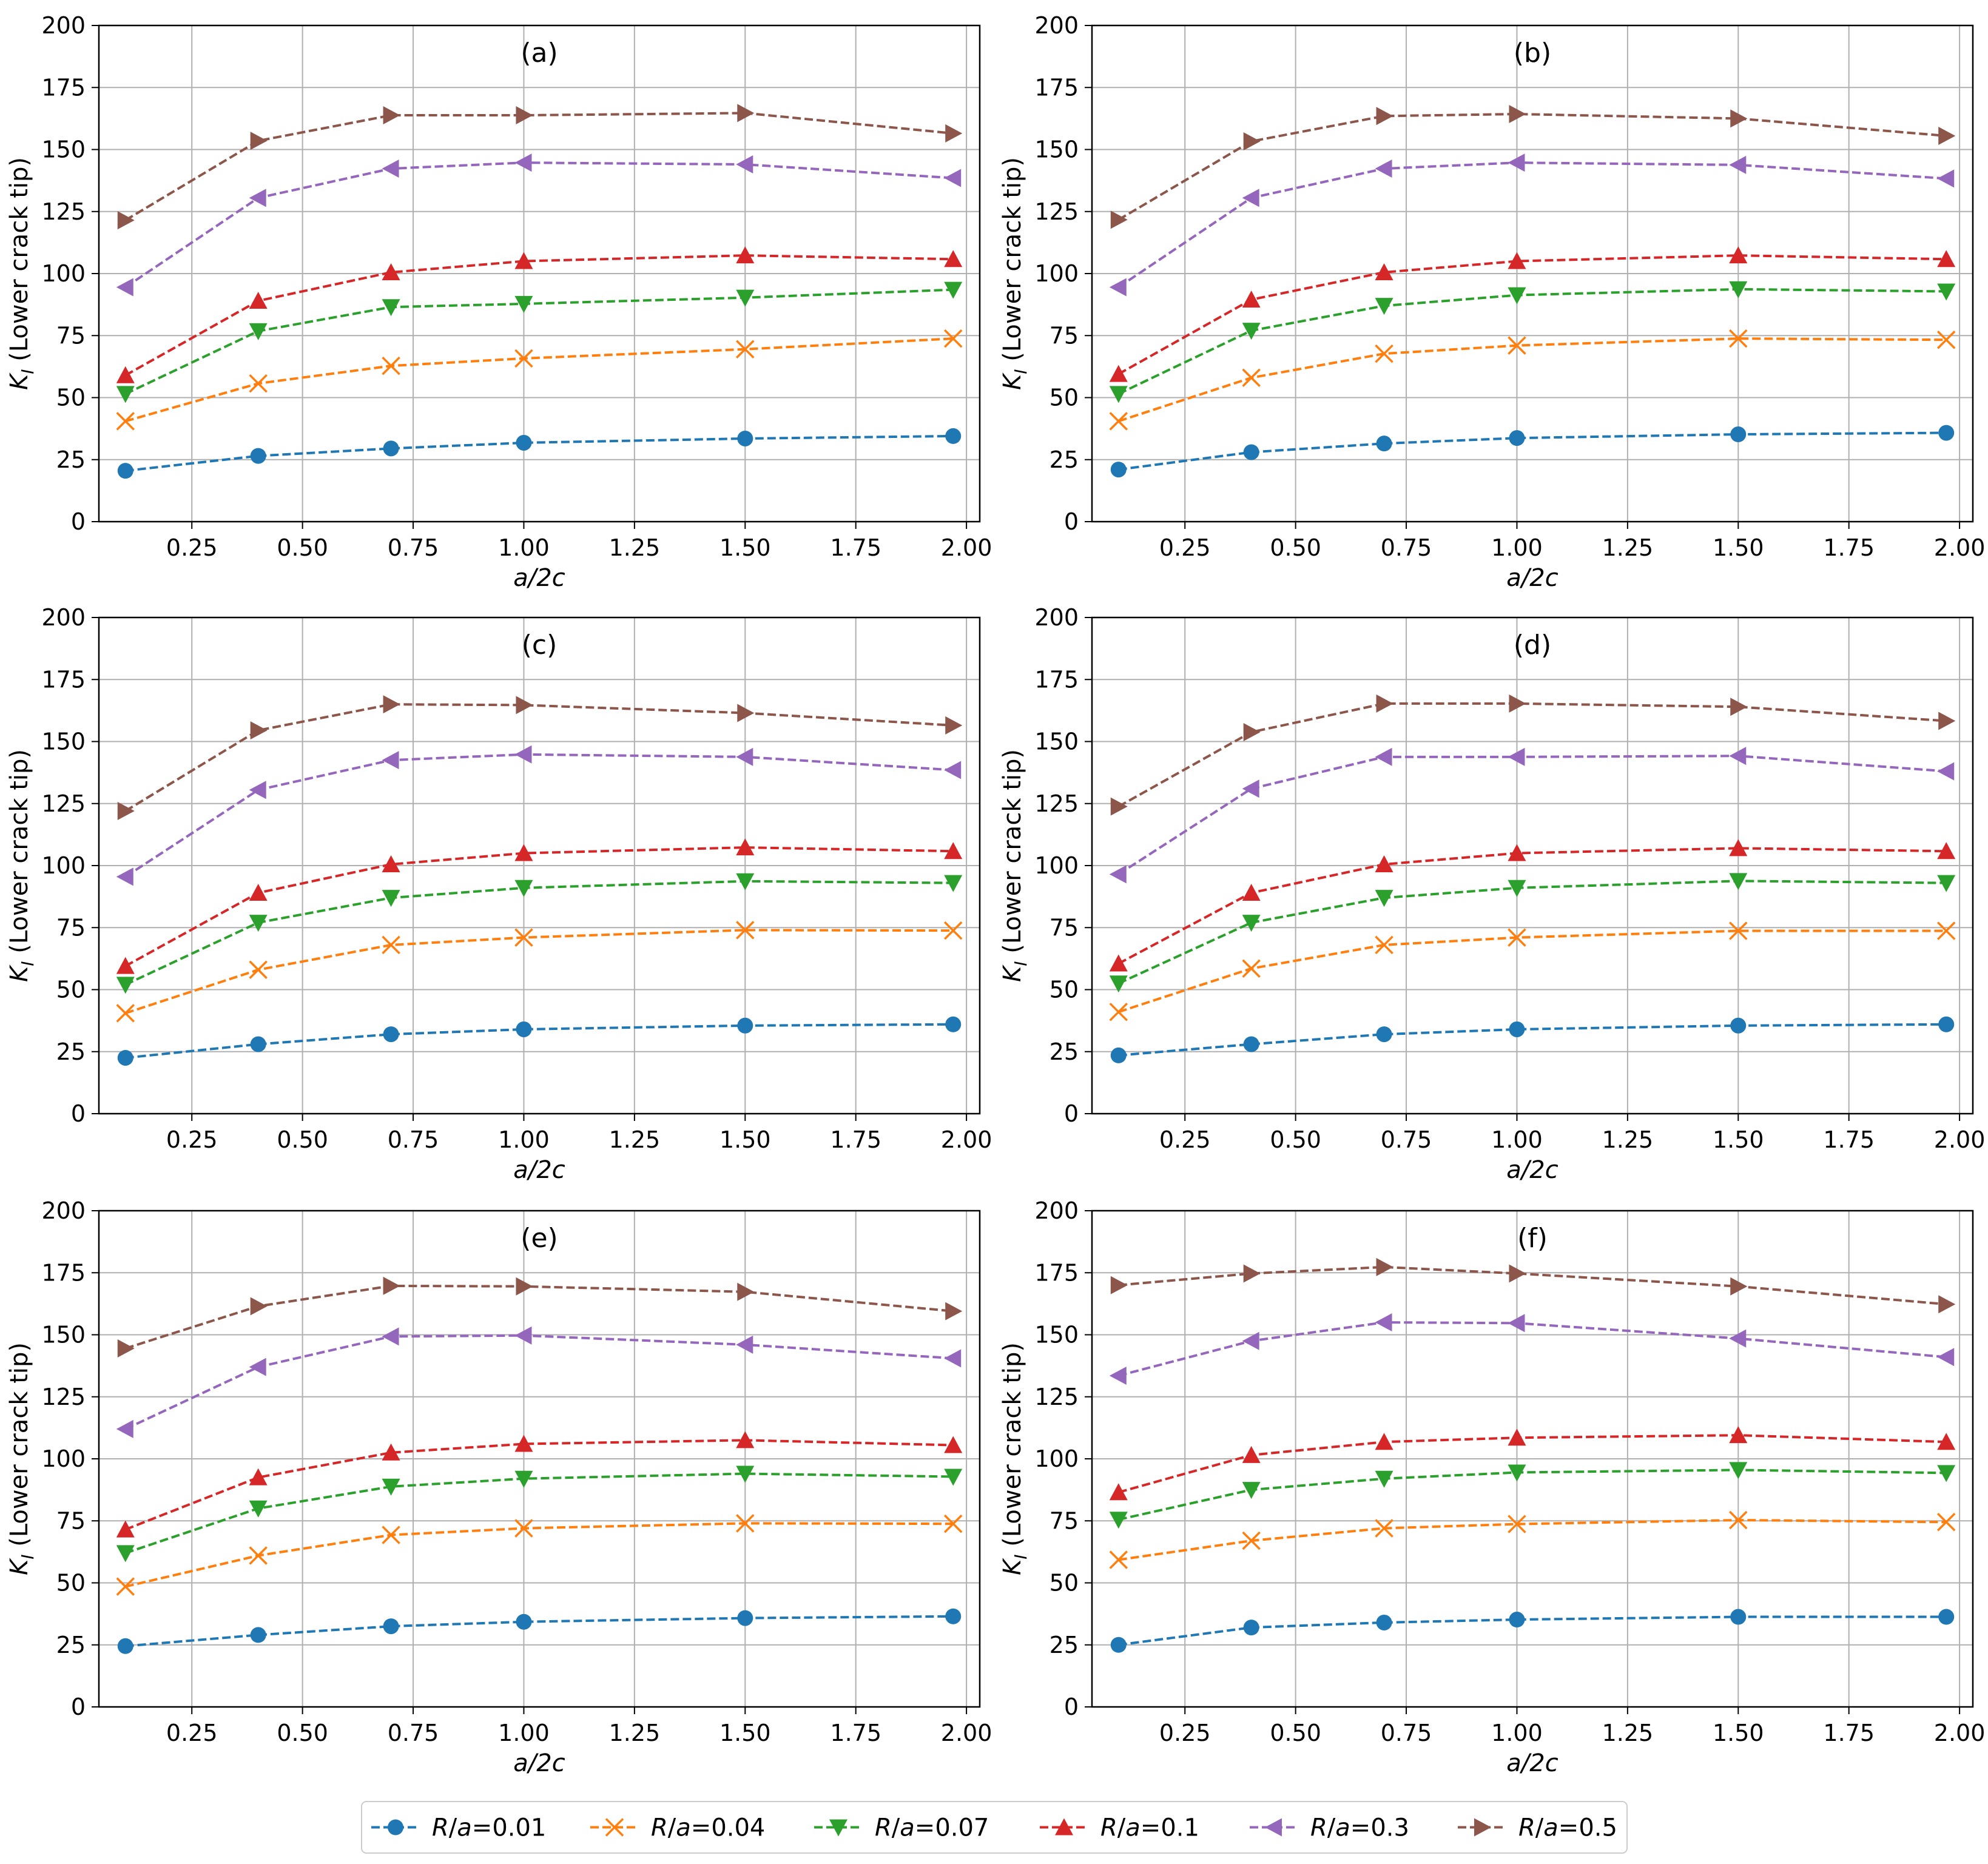  Describe the element at coordinates (79, 1707) in the screenshot. I see `y-tick-label: 0` at that location.